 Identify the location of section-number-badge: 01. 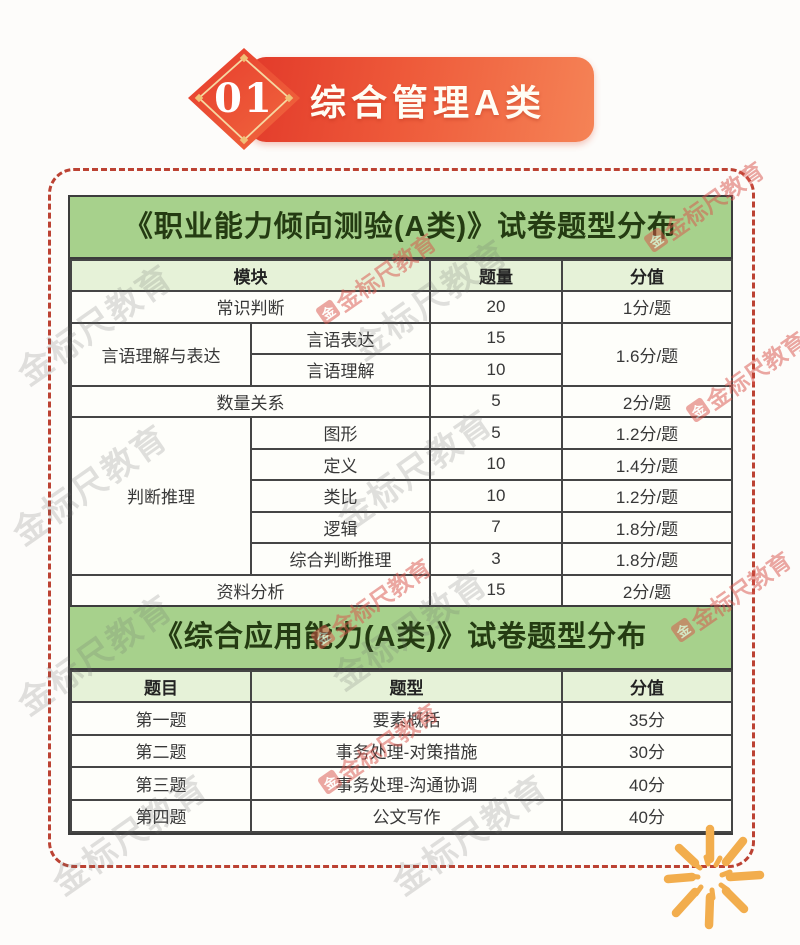
(244, 99).